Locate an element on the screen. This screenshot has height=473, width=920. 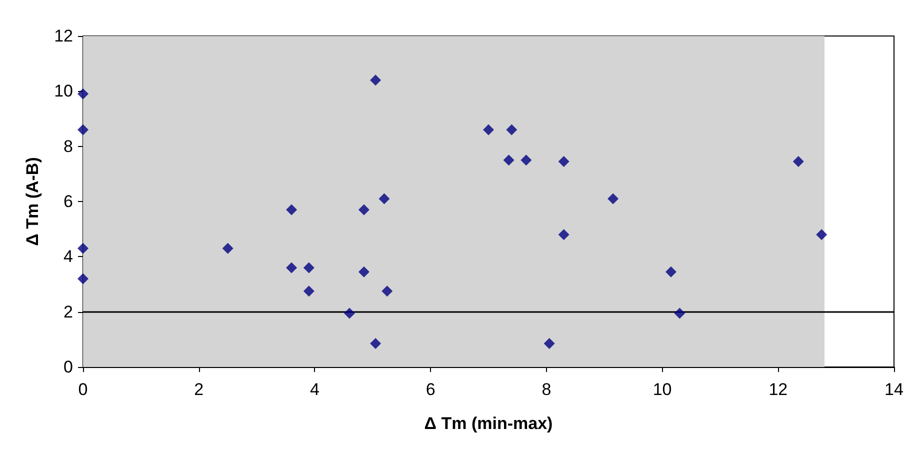
y-tick-label: 8 is located at coordinates (68, 146).